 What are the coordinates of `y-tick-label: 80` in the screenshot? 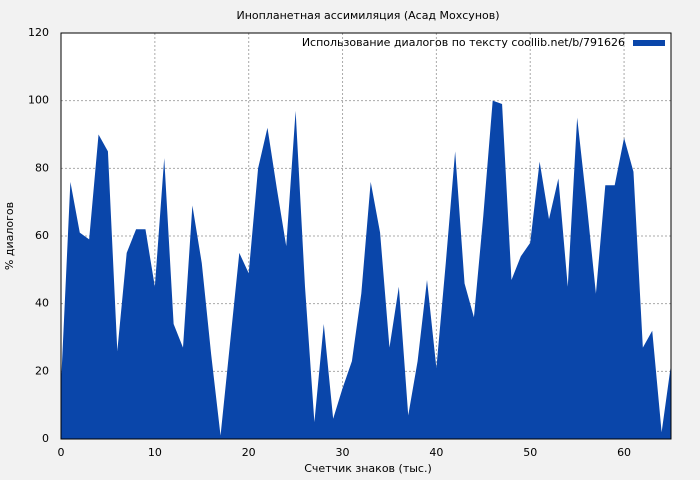 It's located at (42, 167).